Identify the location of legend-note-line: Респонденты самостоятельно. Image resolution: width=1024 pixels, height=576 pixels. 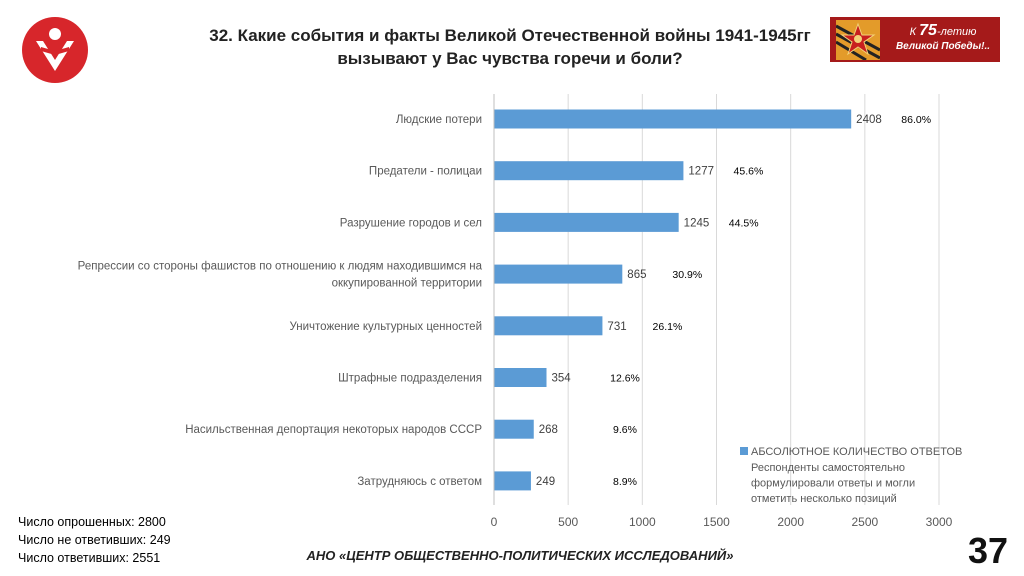
(828, 468).